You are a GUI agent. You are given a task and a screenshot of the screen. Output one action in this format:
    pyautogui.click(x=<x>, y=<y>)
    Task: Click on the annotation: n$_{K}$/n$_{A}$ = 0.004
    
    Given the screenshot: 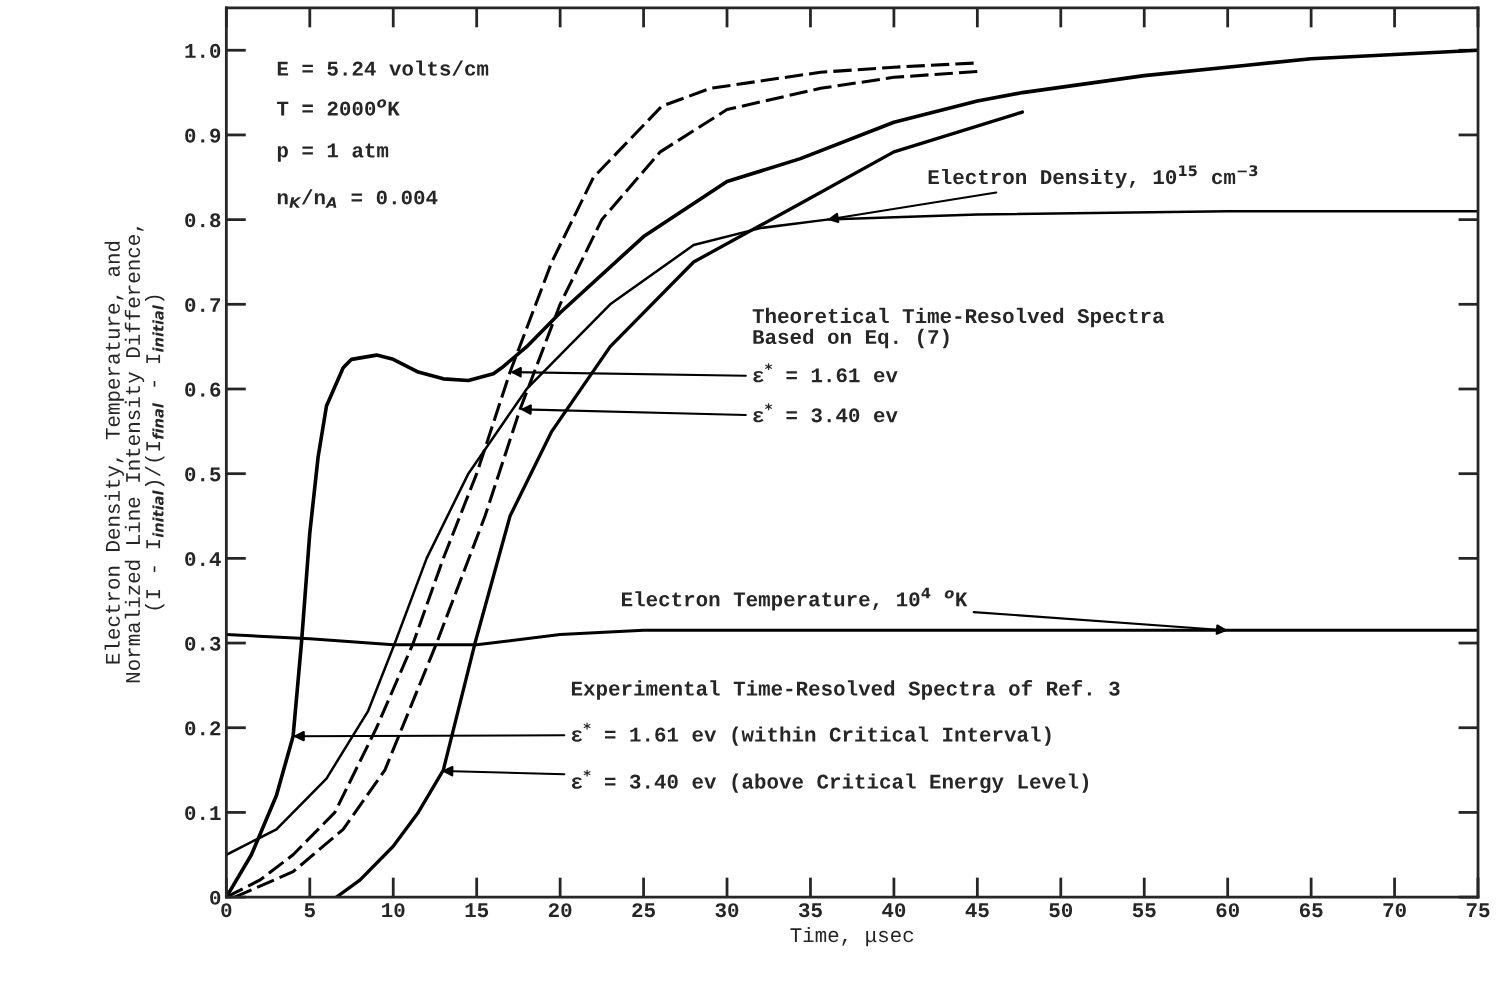 What is the action you would take?
    pyautogui.click(x=357, y=198)
    